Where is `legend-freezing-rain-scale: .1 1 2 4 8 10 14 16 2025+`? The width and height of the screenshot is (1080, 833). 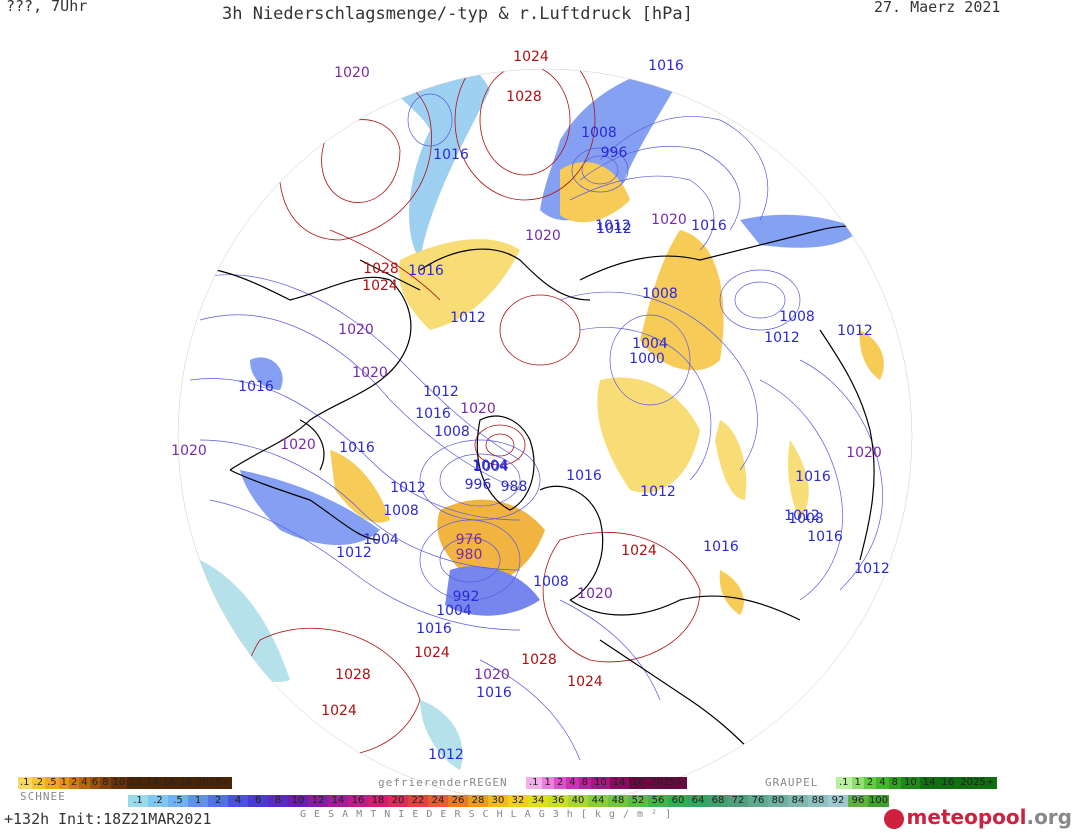
legend-freezing-rain-scale: .1 1 2 4 8 10 14 16 2025+ is located at coordinates (607, 783).